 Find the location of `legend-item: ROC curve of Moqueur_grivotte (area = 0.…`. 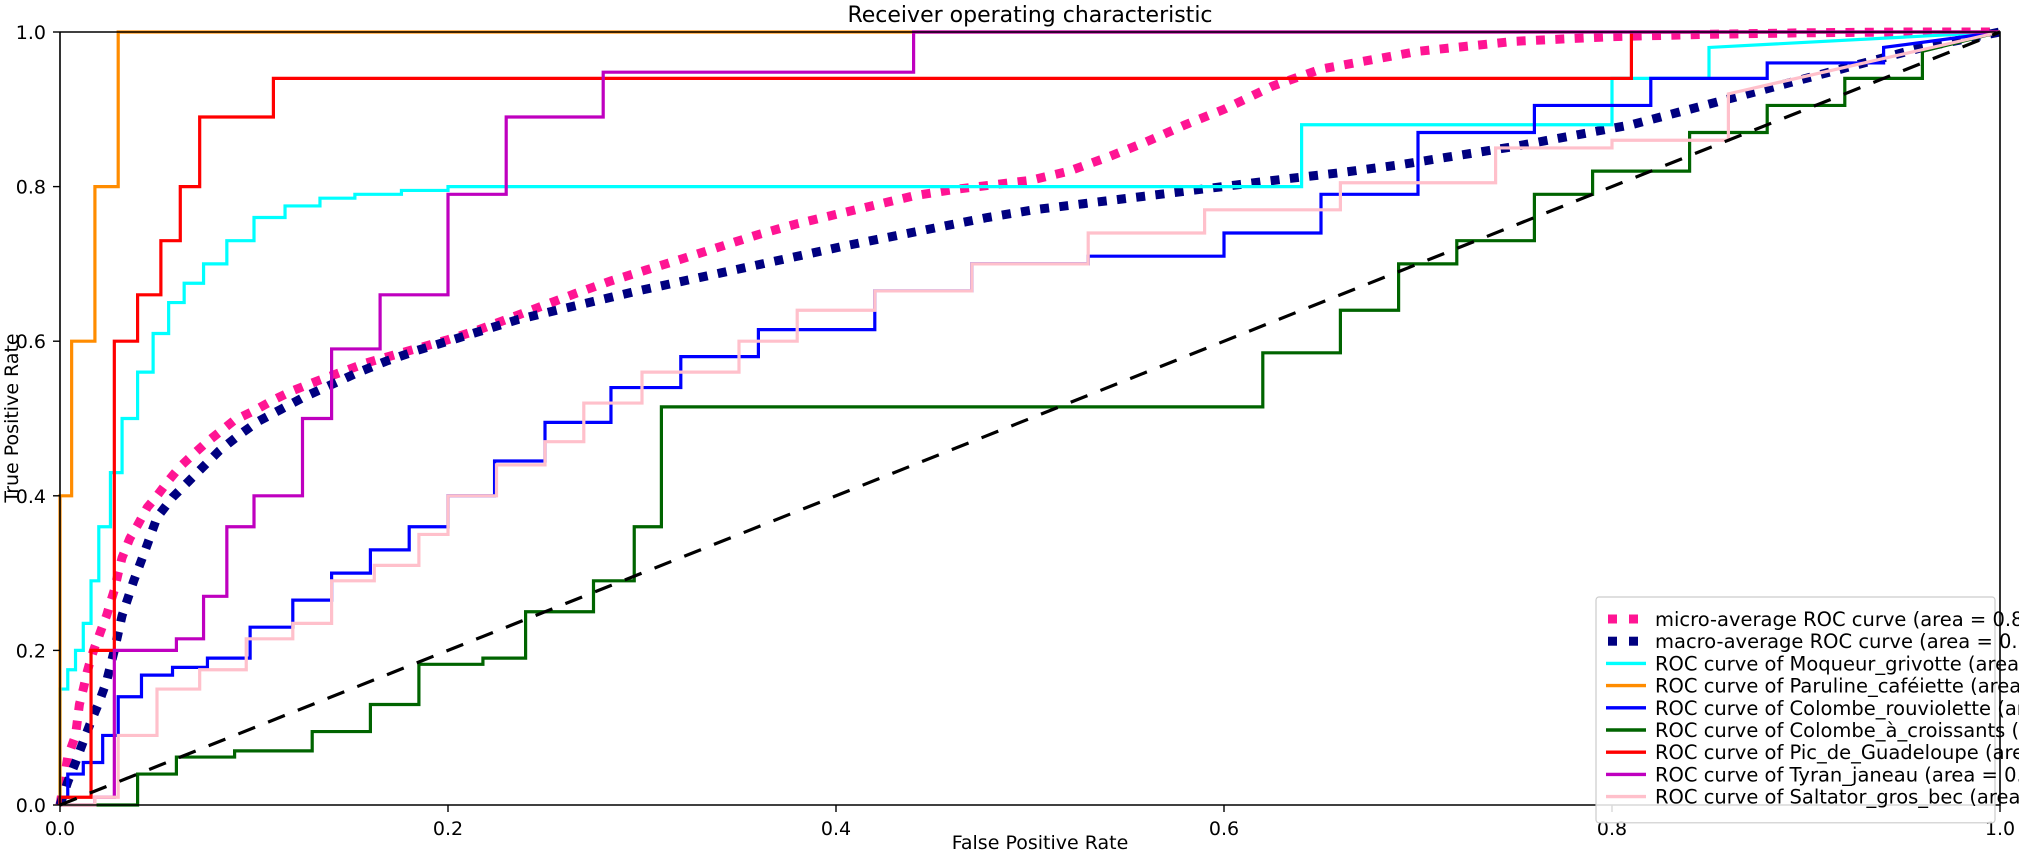

legend-item: ROC curve of Moqueur_grivotte (area = 0.… is located at coordinates (1812, 663).